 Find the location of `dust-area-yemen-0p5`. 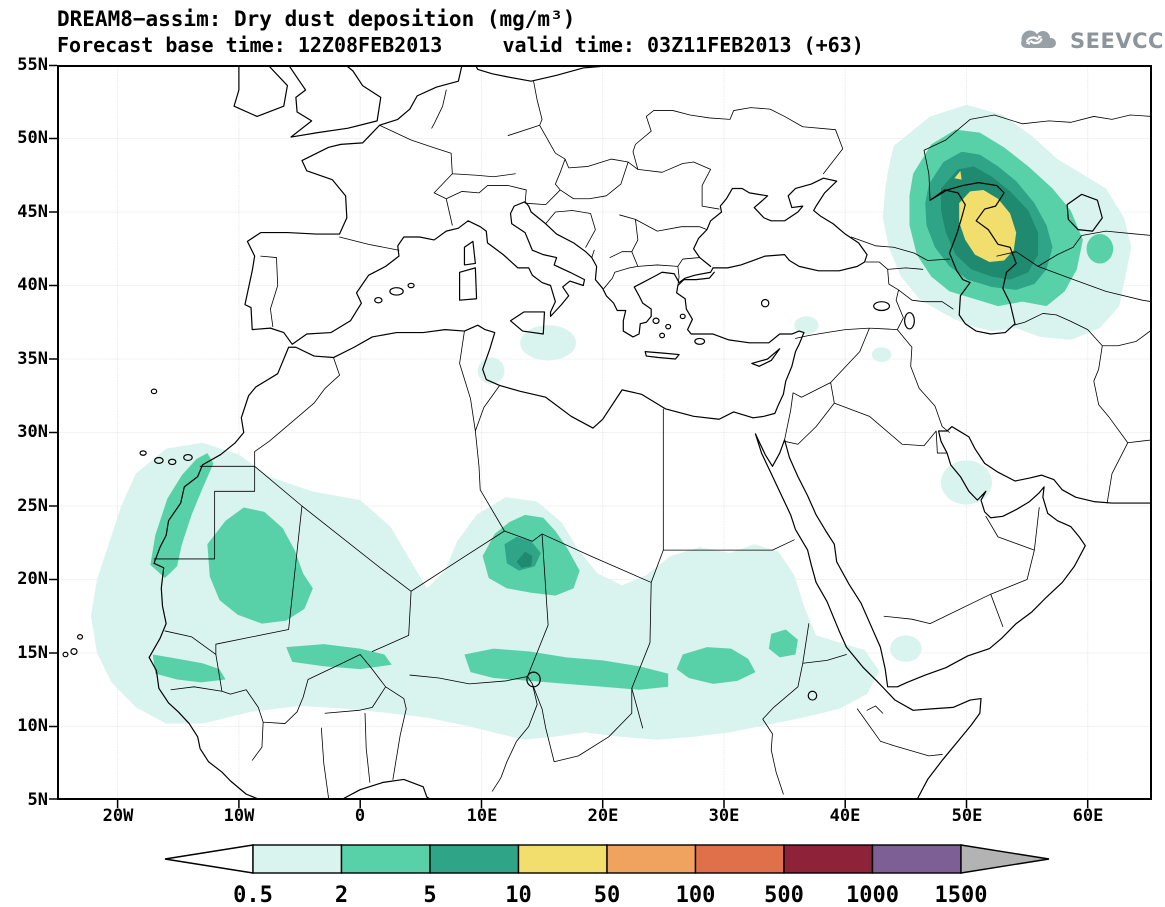

dust-area-yemen-0p5 is located at coordinates (906, 648).